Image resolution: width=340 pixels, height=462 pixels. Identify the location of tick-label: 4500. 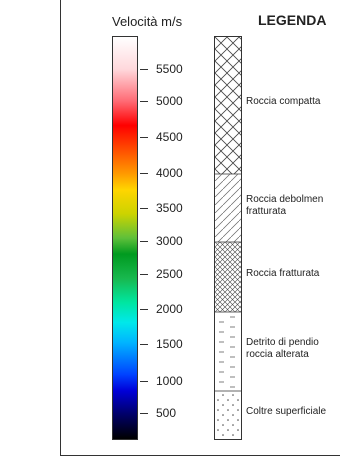
(169, 137).